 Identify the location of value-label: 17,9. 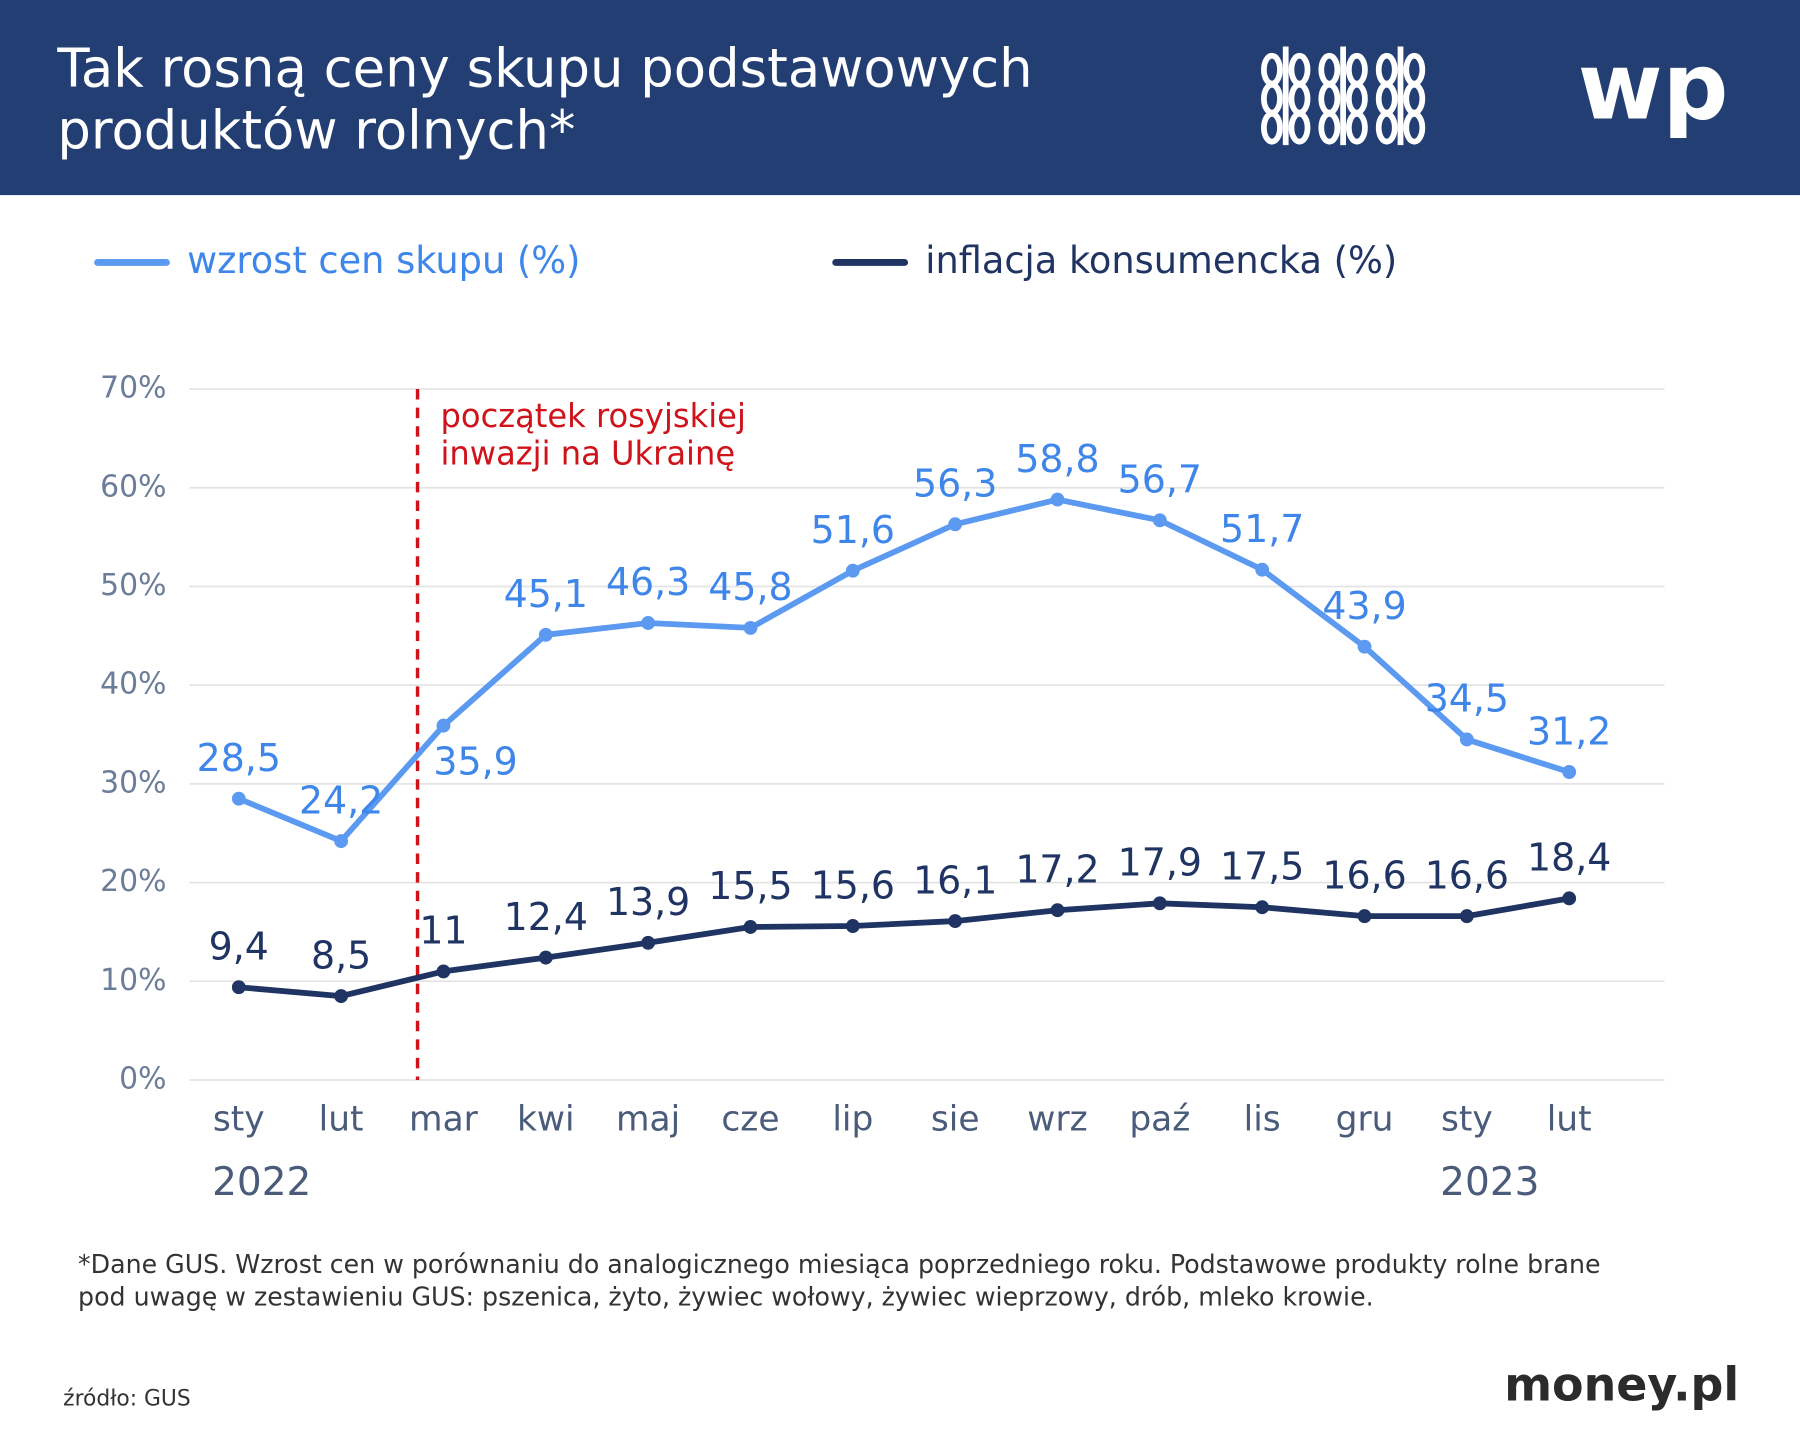
(1160, 862).